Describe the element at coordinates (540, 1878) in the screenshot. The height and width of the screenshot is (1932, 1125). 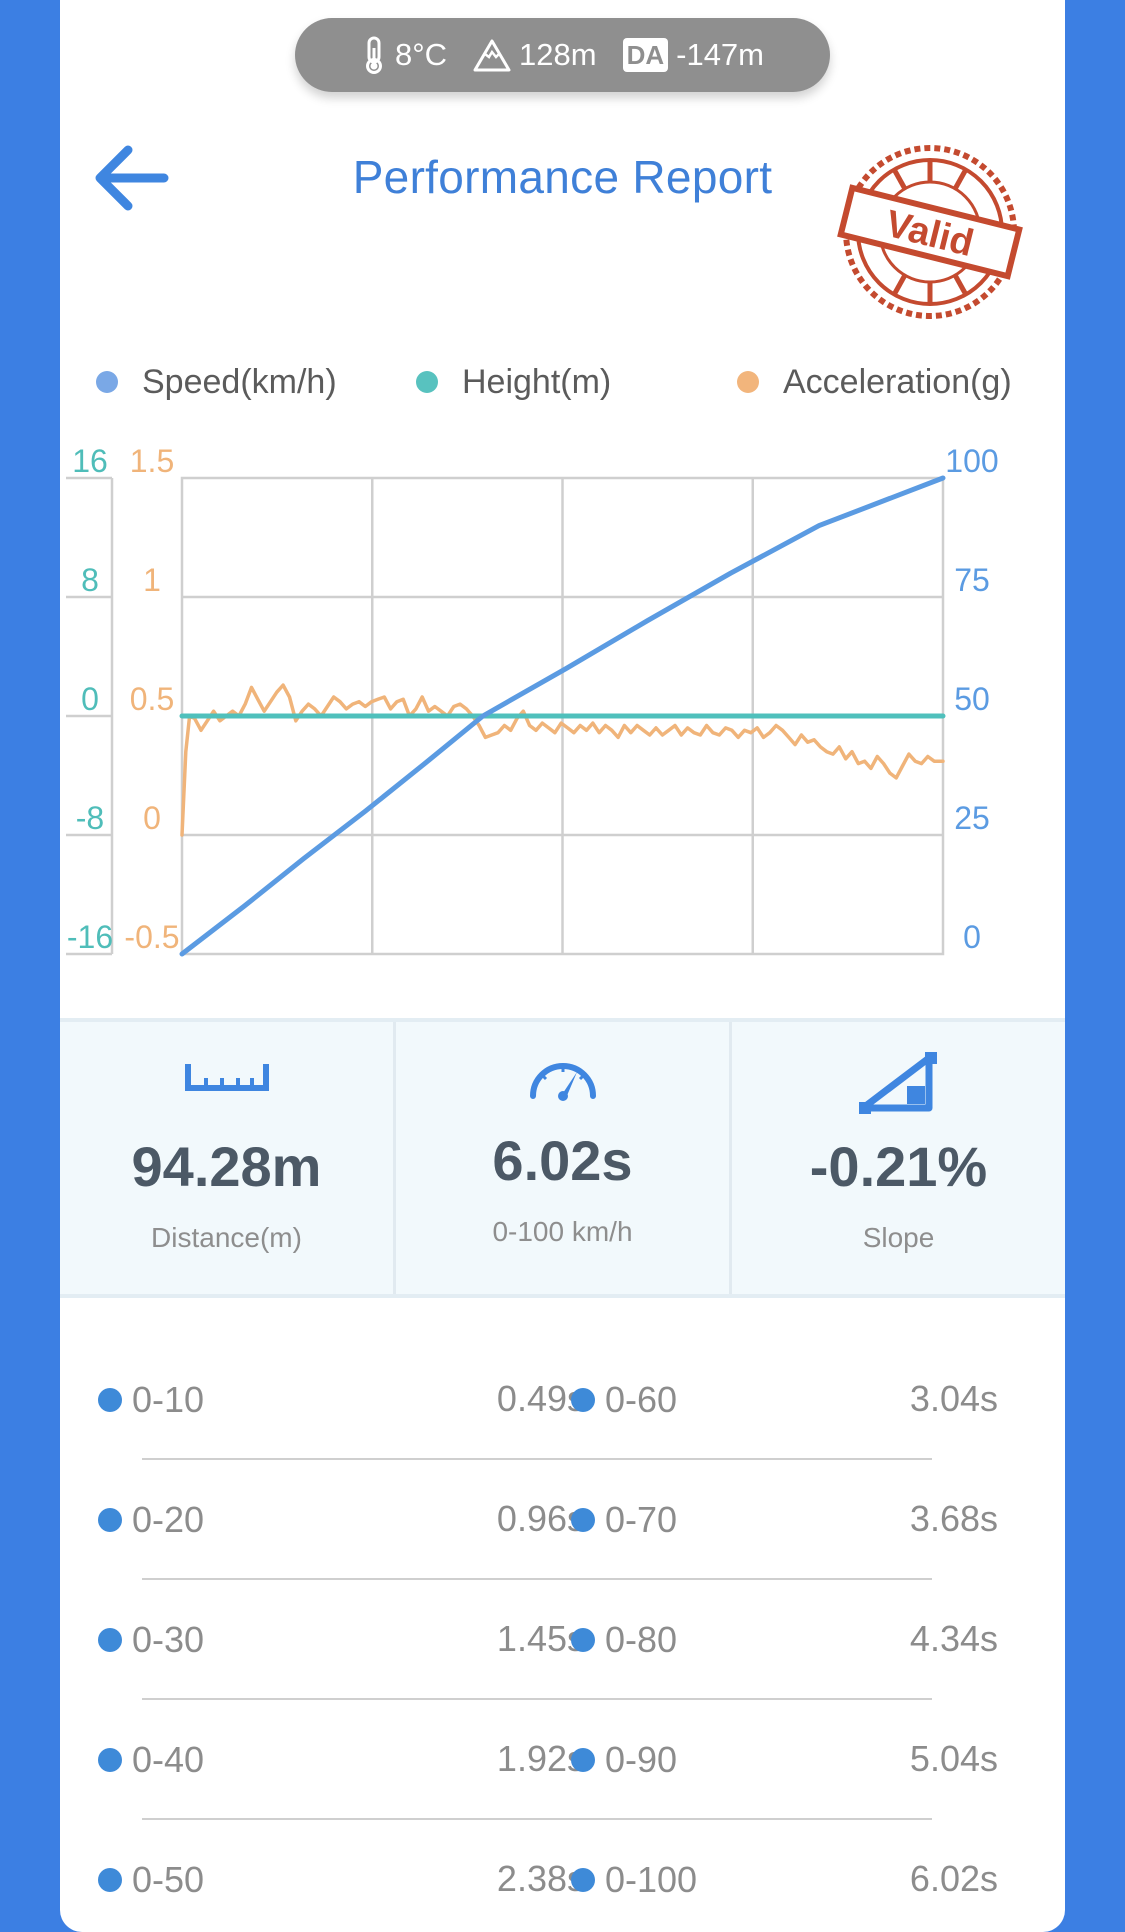
I see `split-time: 2.38s` at that location.